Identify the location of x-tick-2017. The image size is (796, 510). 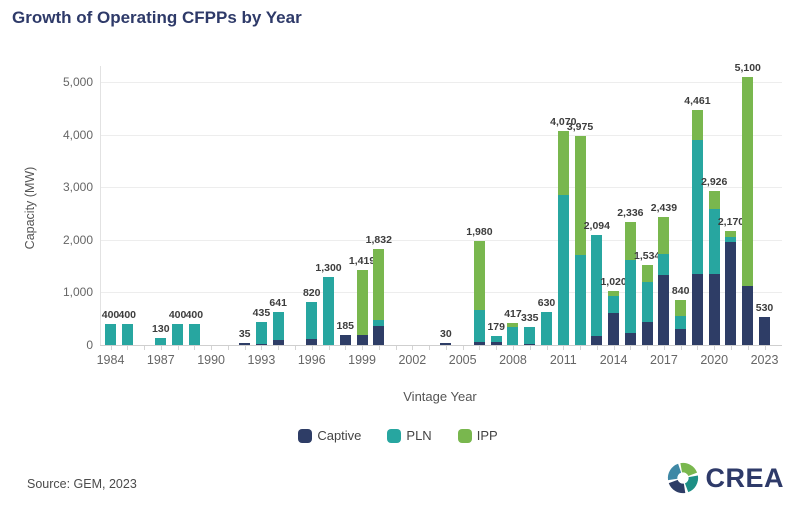
(664, 348).